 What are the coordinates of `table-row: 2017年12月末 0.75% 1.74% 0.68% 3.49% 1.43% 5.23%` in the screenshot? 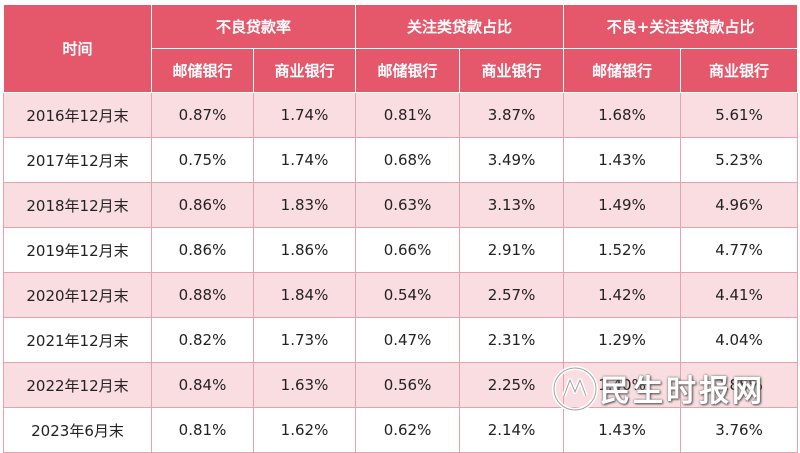 It's located at (401, 160).